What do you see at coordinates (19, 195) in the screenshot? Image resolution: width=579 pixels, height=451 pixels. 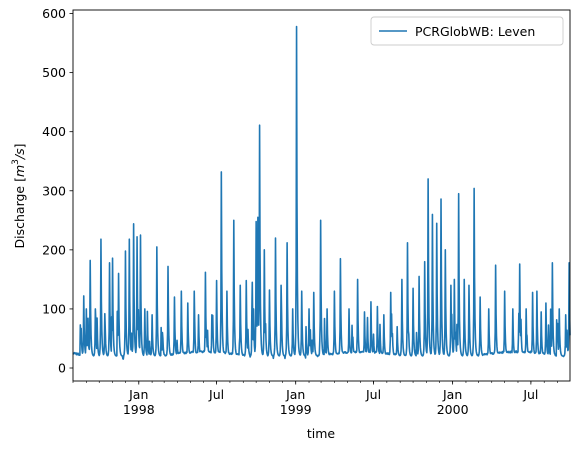 I see `y-axis-title: Discharge [m3/s]` at bounding box center [19, 195].